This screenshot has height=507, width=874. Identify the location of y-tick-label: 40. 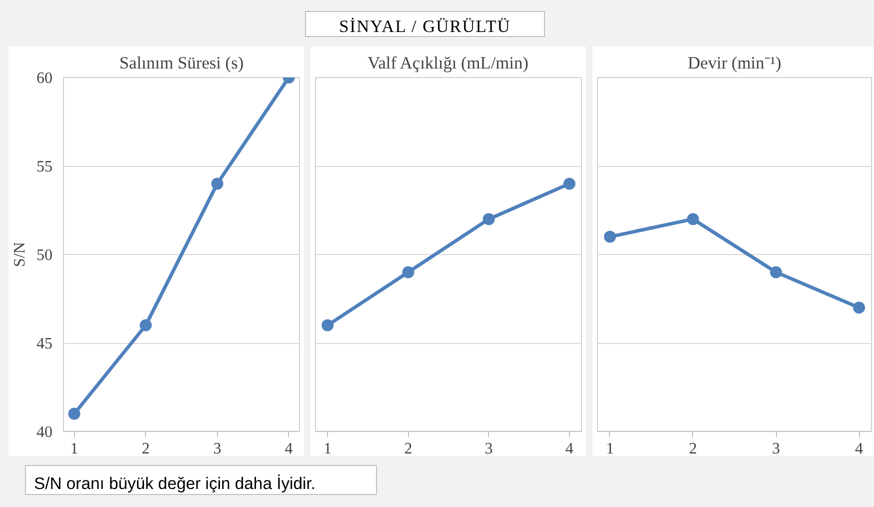
(44, 432).